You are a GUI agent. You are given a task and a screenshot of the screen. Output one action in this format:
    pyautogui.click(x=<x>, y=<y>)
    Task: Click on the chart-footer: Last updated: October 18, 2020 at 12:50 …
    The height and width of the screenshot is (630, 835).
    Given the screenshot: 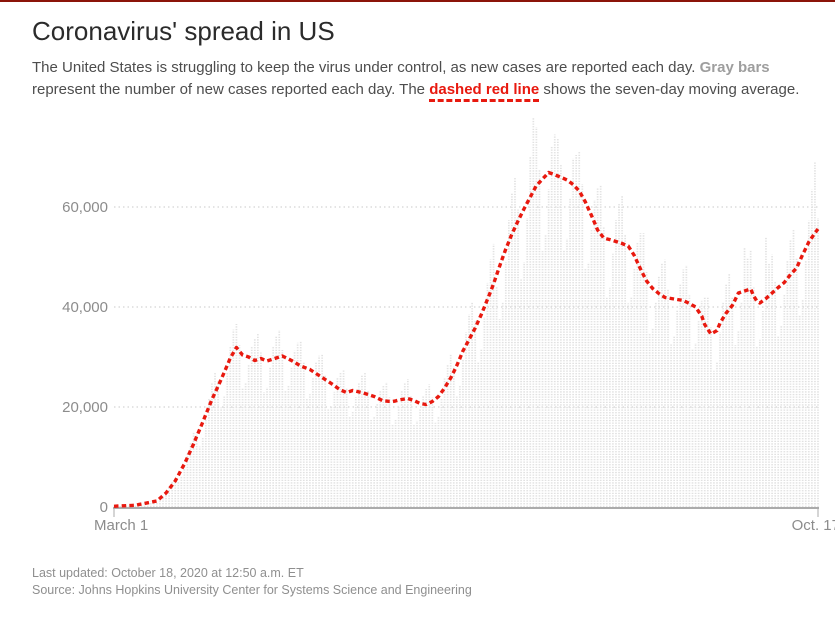 What is the action you would take?
    pyautogui.click(x=417, y=582)
    